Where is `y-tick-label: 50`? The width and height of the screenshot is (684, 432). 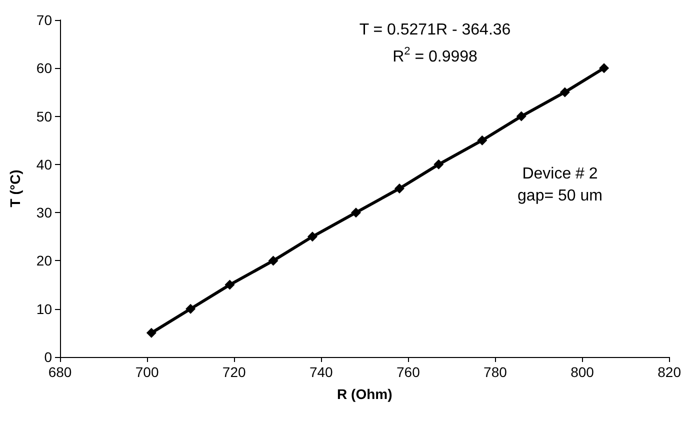 y-tick-label: 50 is located at coordinates (44, 116).